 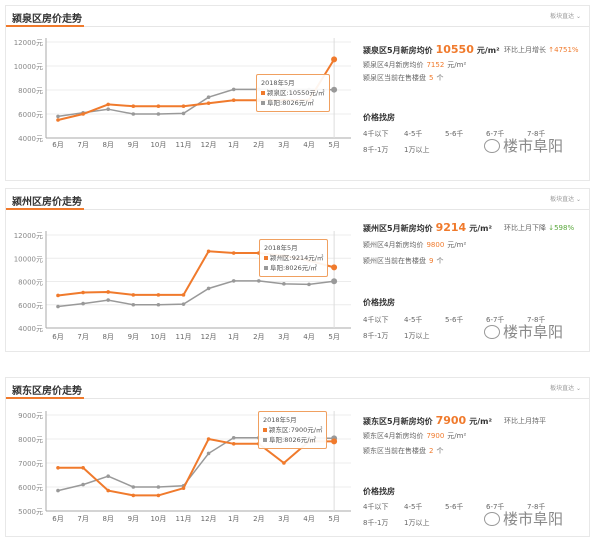 What do you see at coordinates (435, 436) in the screenshot?
I see `prev-price-value: 7900` at bounding box center [435, 436].